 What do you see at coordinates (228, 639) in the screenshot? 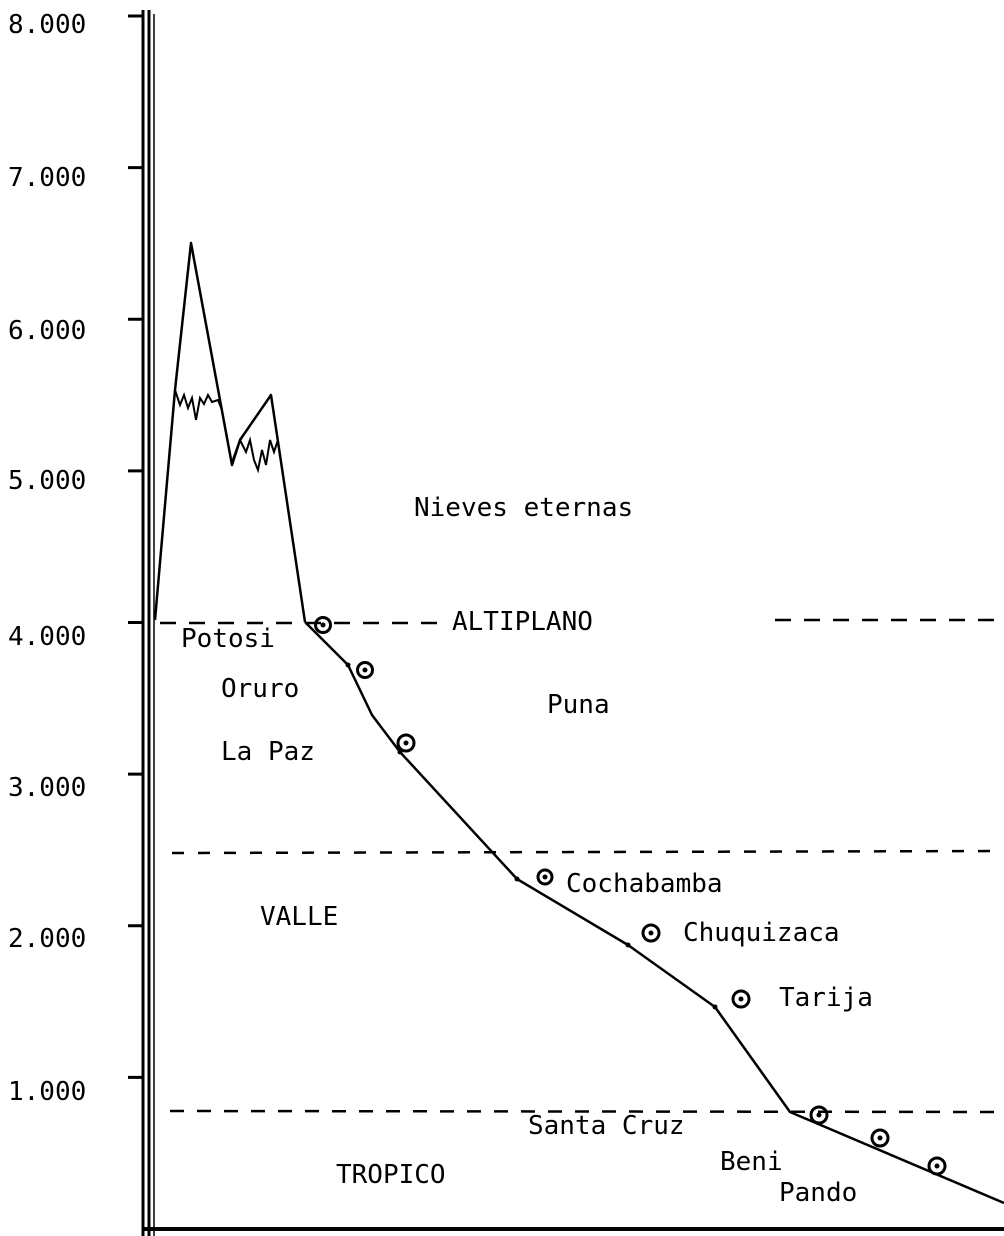
I see `city-label-potosi: Potosi` at bounding box center [228, 639].